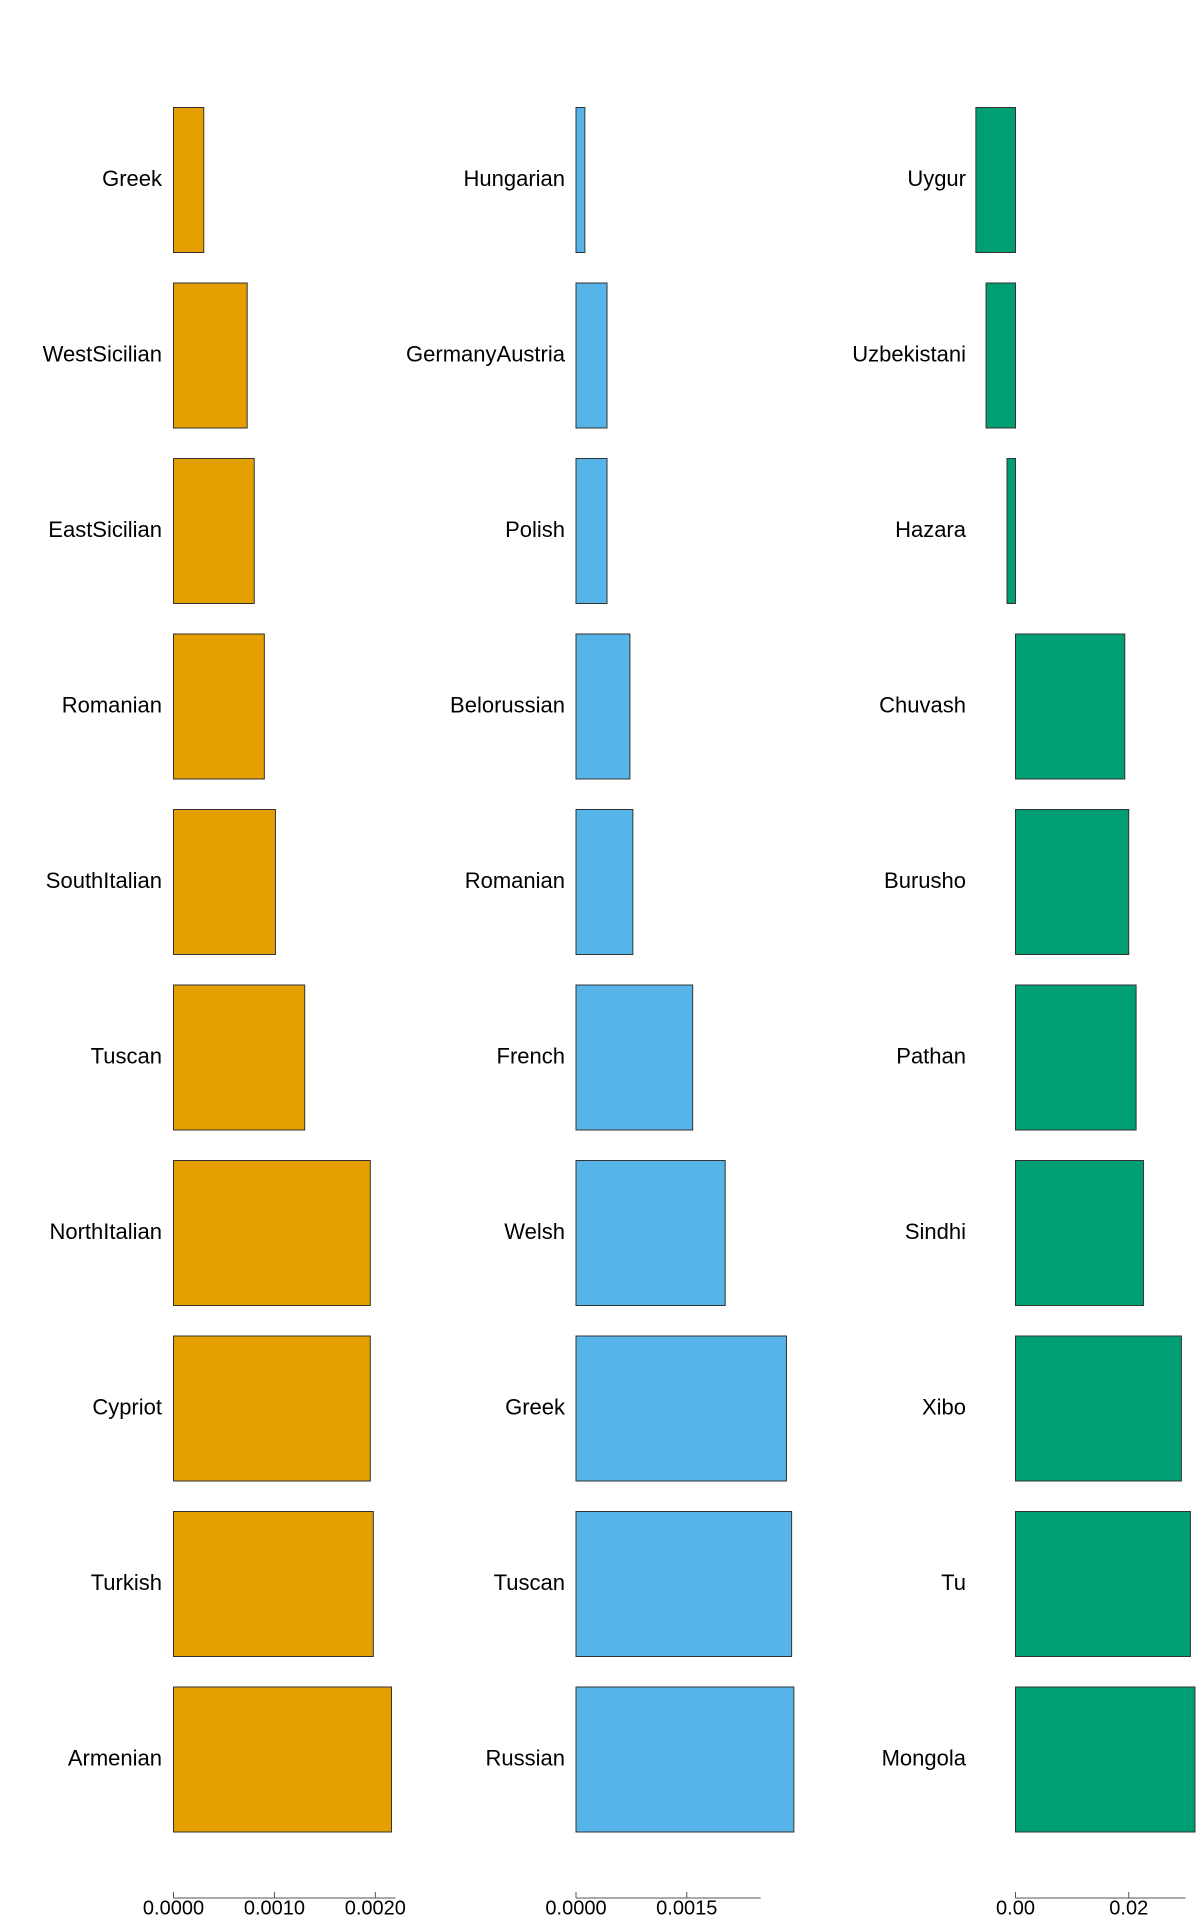  I want to click on category-label: Uzbekistani, so click(909, 353).